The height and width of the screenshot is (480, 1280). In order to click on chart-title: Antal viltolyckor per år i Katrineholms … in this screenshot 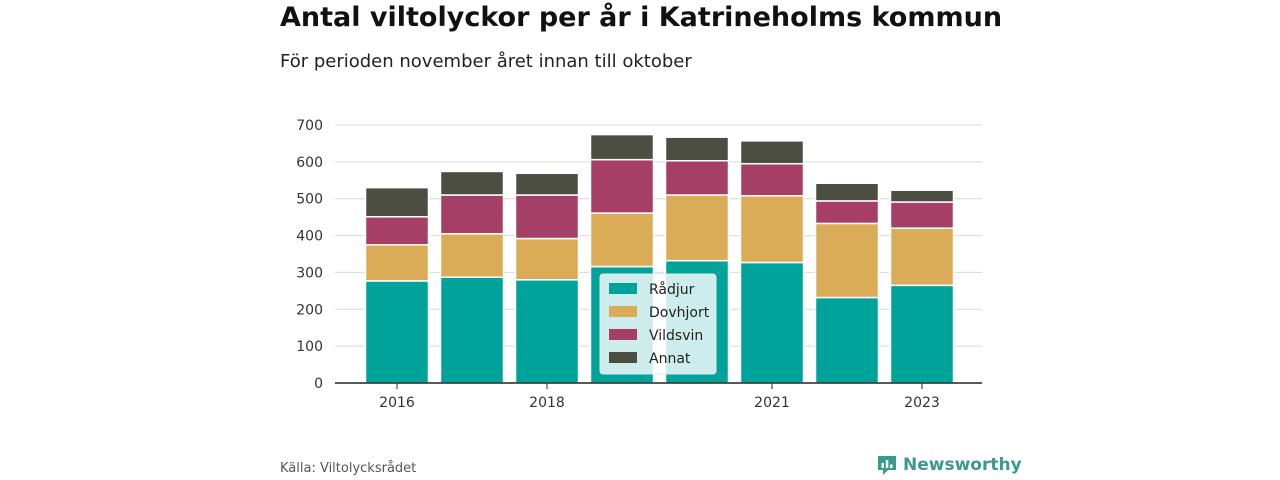, I will do `click(641, 17)`.